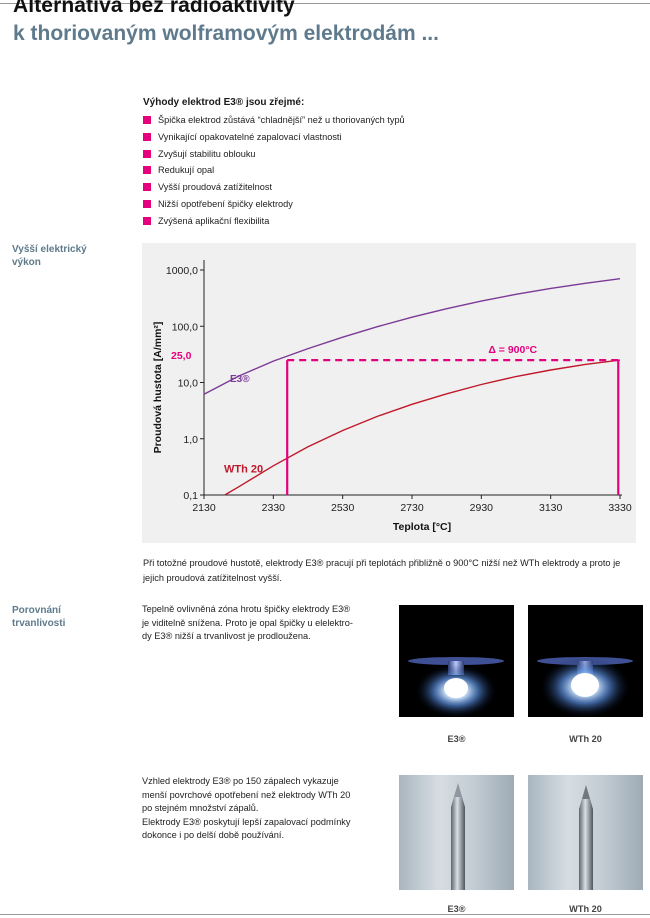 The image size is (650, 918). Describe the element at coordinates (188, 384) in the screenshot. I see `y-tick-label: 10,0` at that location.